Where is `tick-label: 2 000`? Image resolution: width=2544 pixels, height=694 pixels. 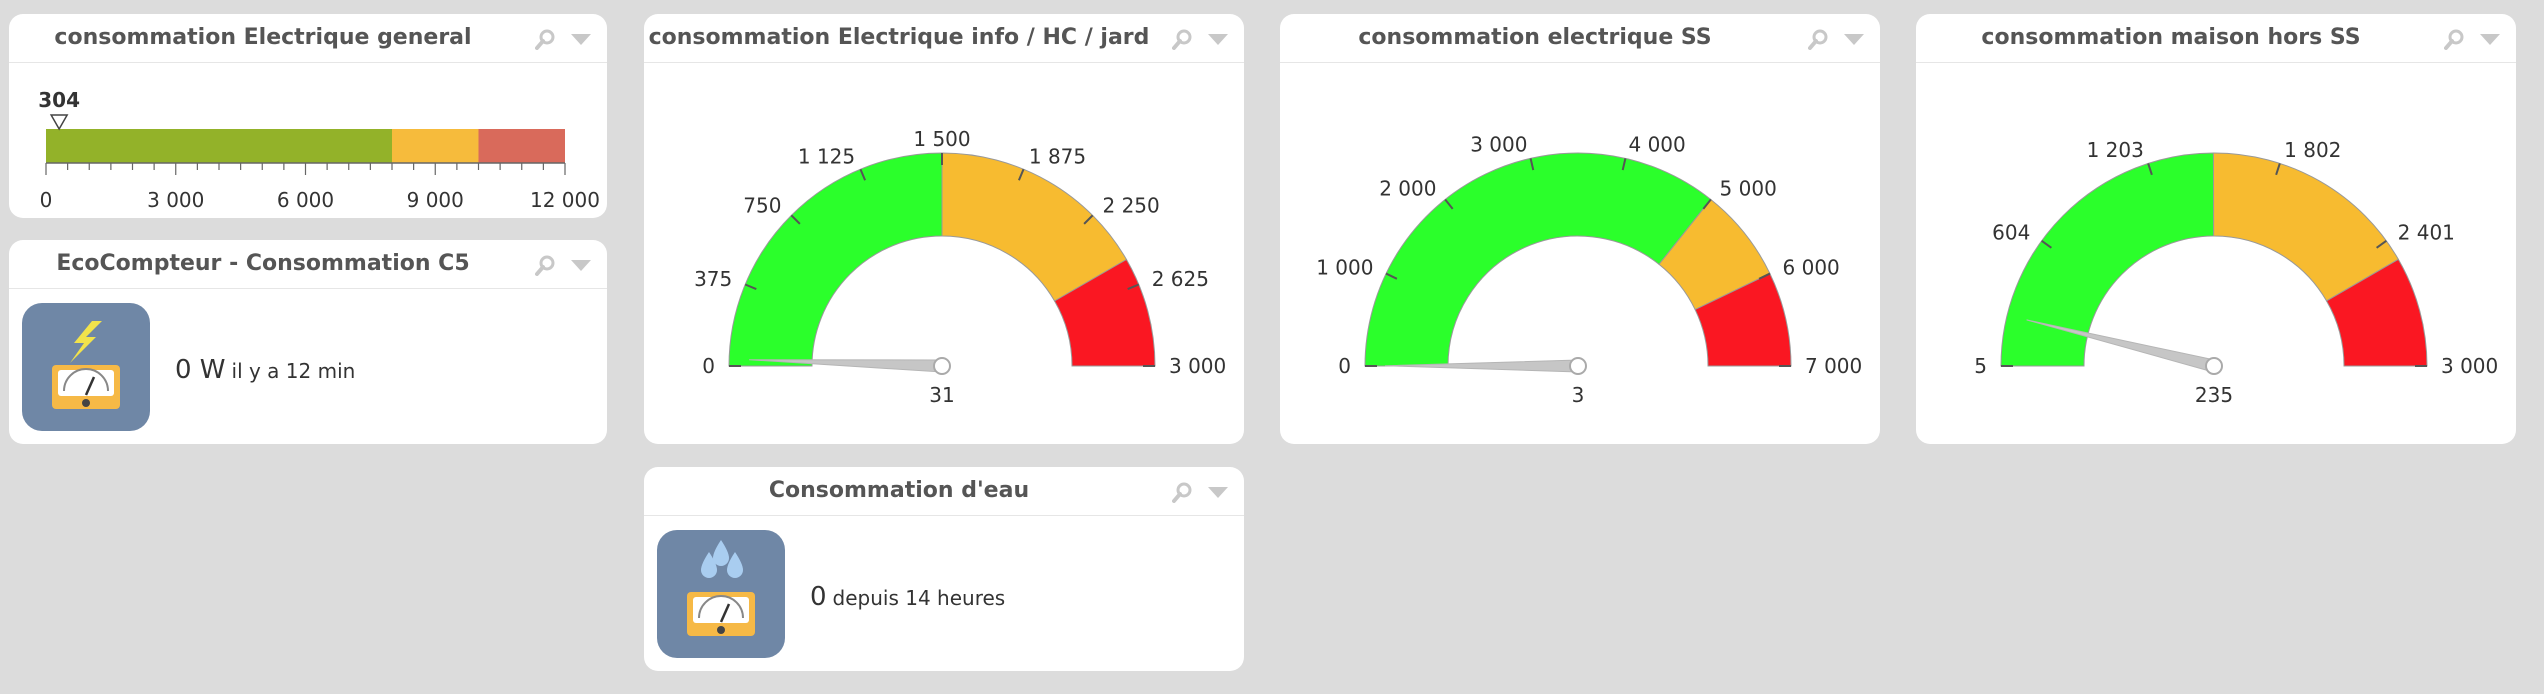 tick-label: 2 000 is located at coordinates (1407, 189).